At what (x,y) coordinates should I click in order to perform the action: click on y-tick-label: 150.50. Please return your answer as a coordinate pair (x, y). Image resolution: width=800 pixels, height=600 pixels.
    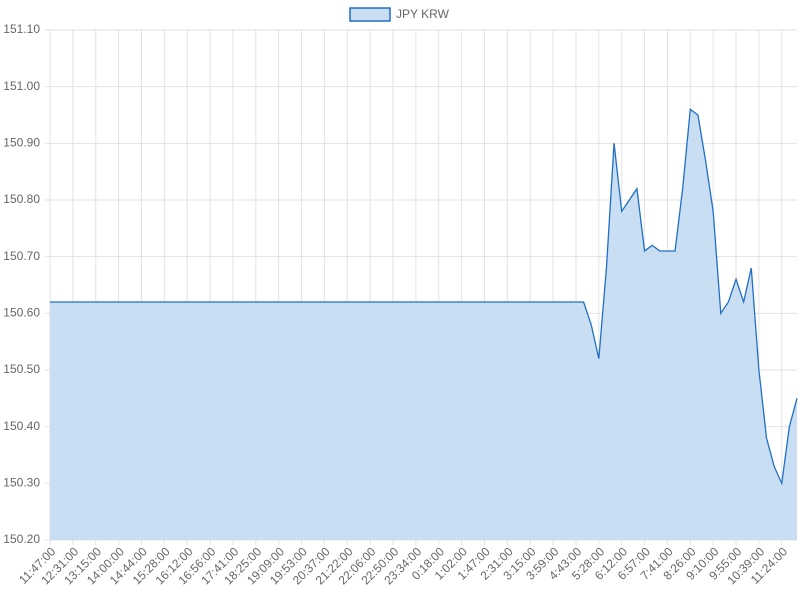
    Looking at the image, I should click on (21, 369).